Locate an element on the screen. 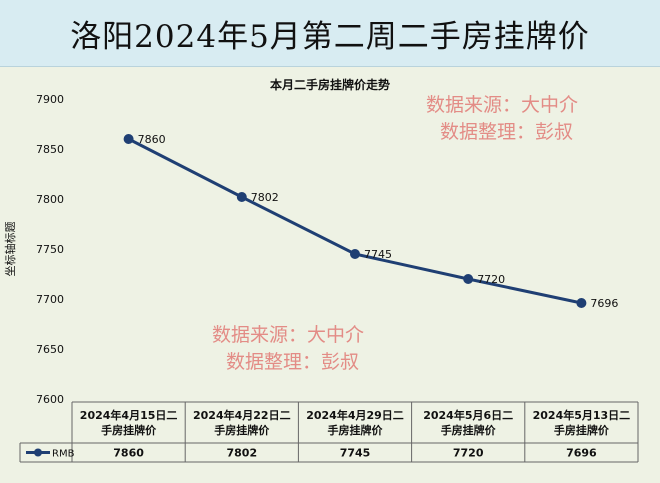 Image resolution: width=660 pixels, height=483 pixels. y-tick-label: 7900 is located at coordinates (50, 99).